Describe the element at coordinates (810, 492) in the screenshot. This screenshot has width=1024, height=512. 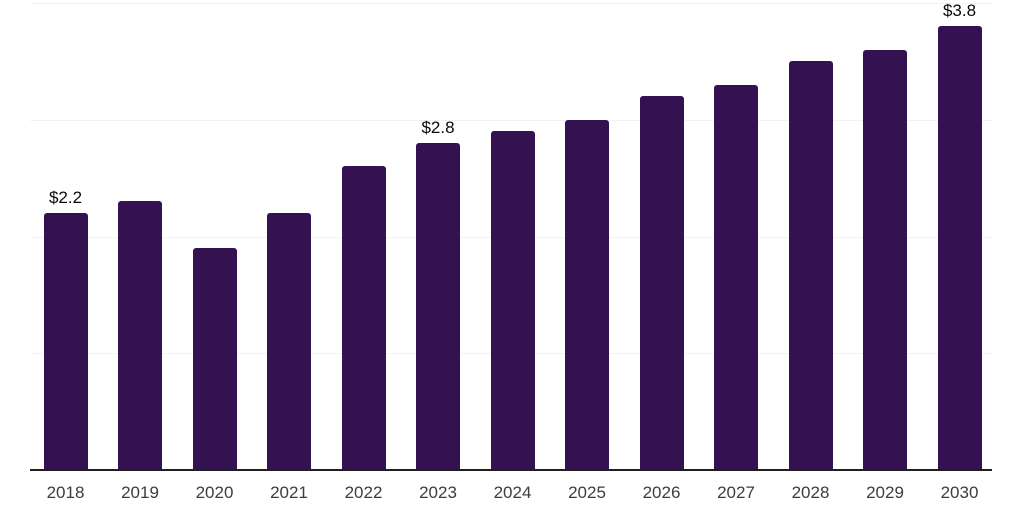
I see `x-tick-2028: 2028` at that location.